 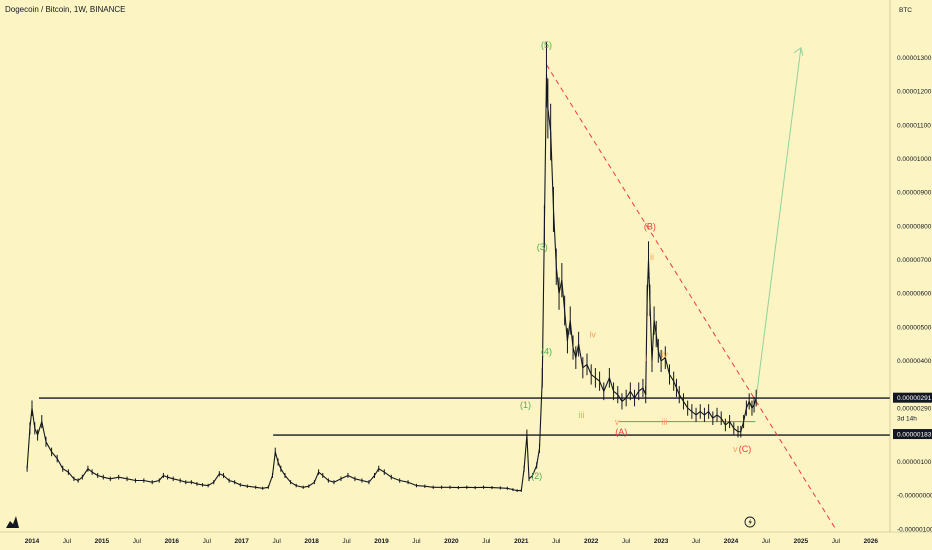 I want to click on wave-label: i, so click(x=646, y=358).